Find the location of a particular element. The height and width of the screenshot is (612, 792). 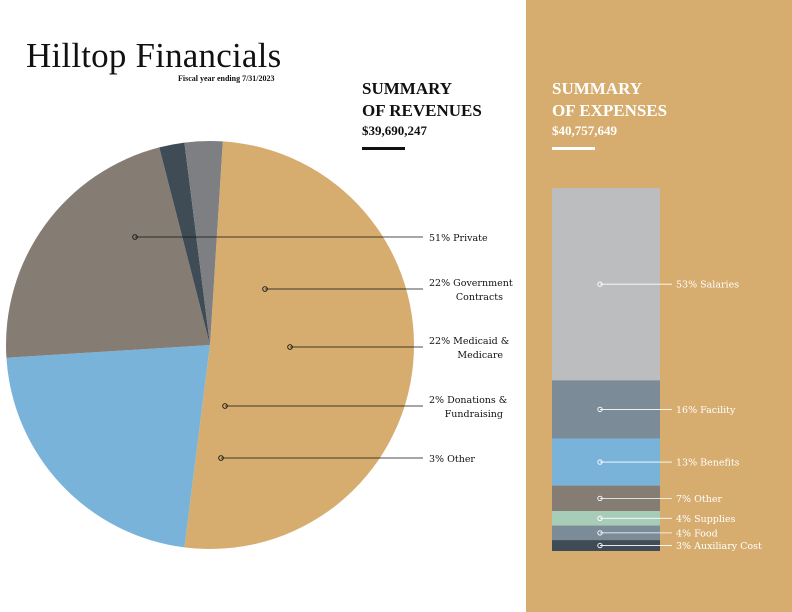

fiscal-year-subtitle: Fiscal year ending 7/31/2023 is located at coordinates (226, 78).